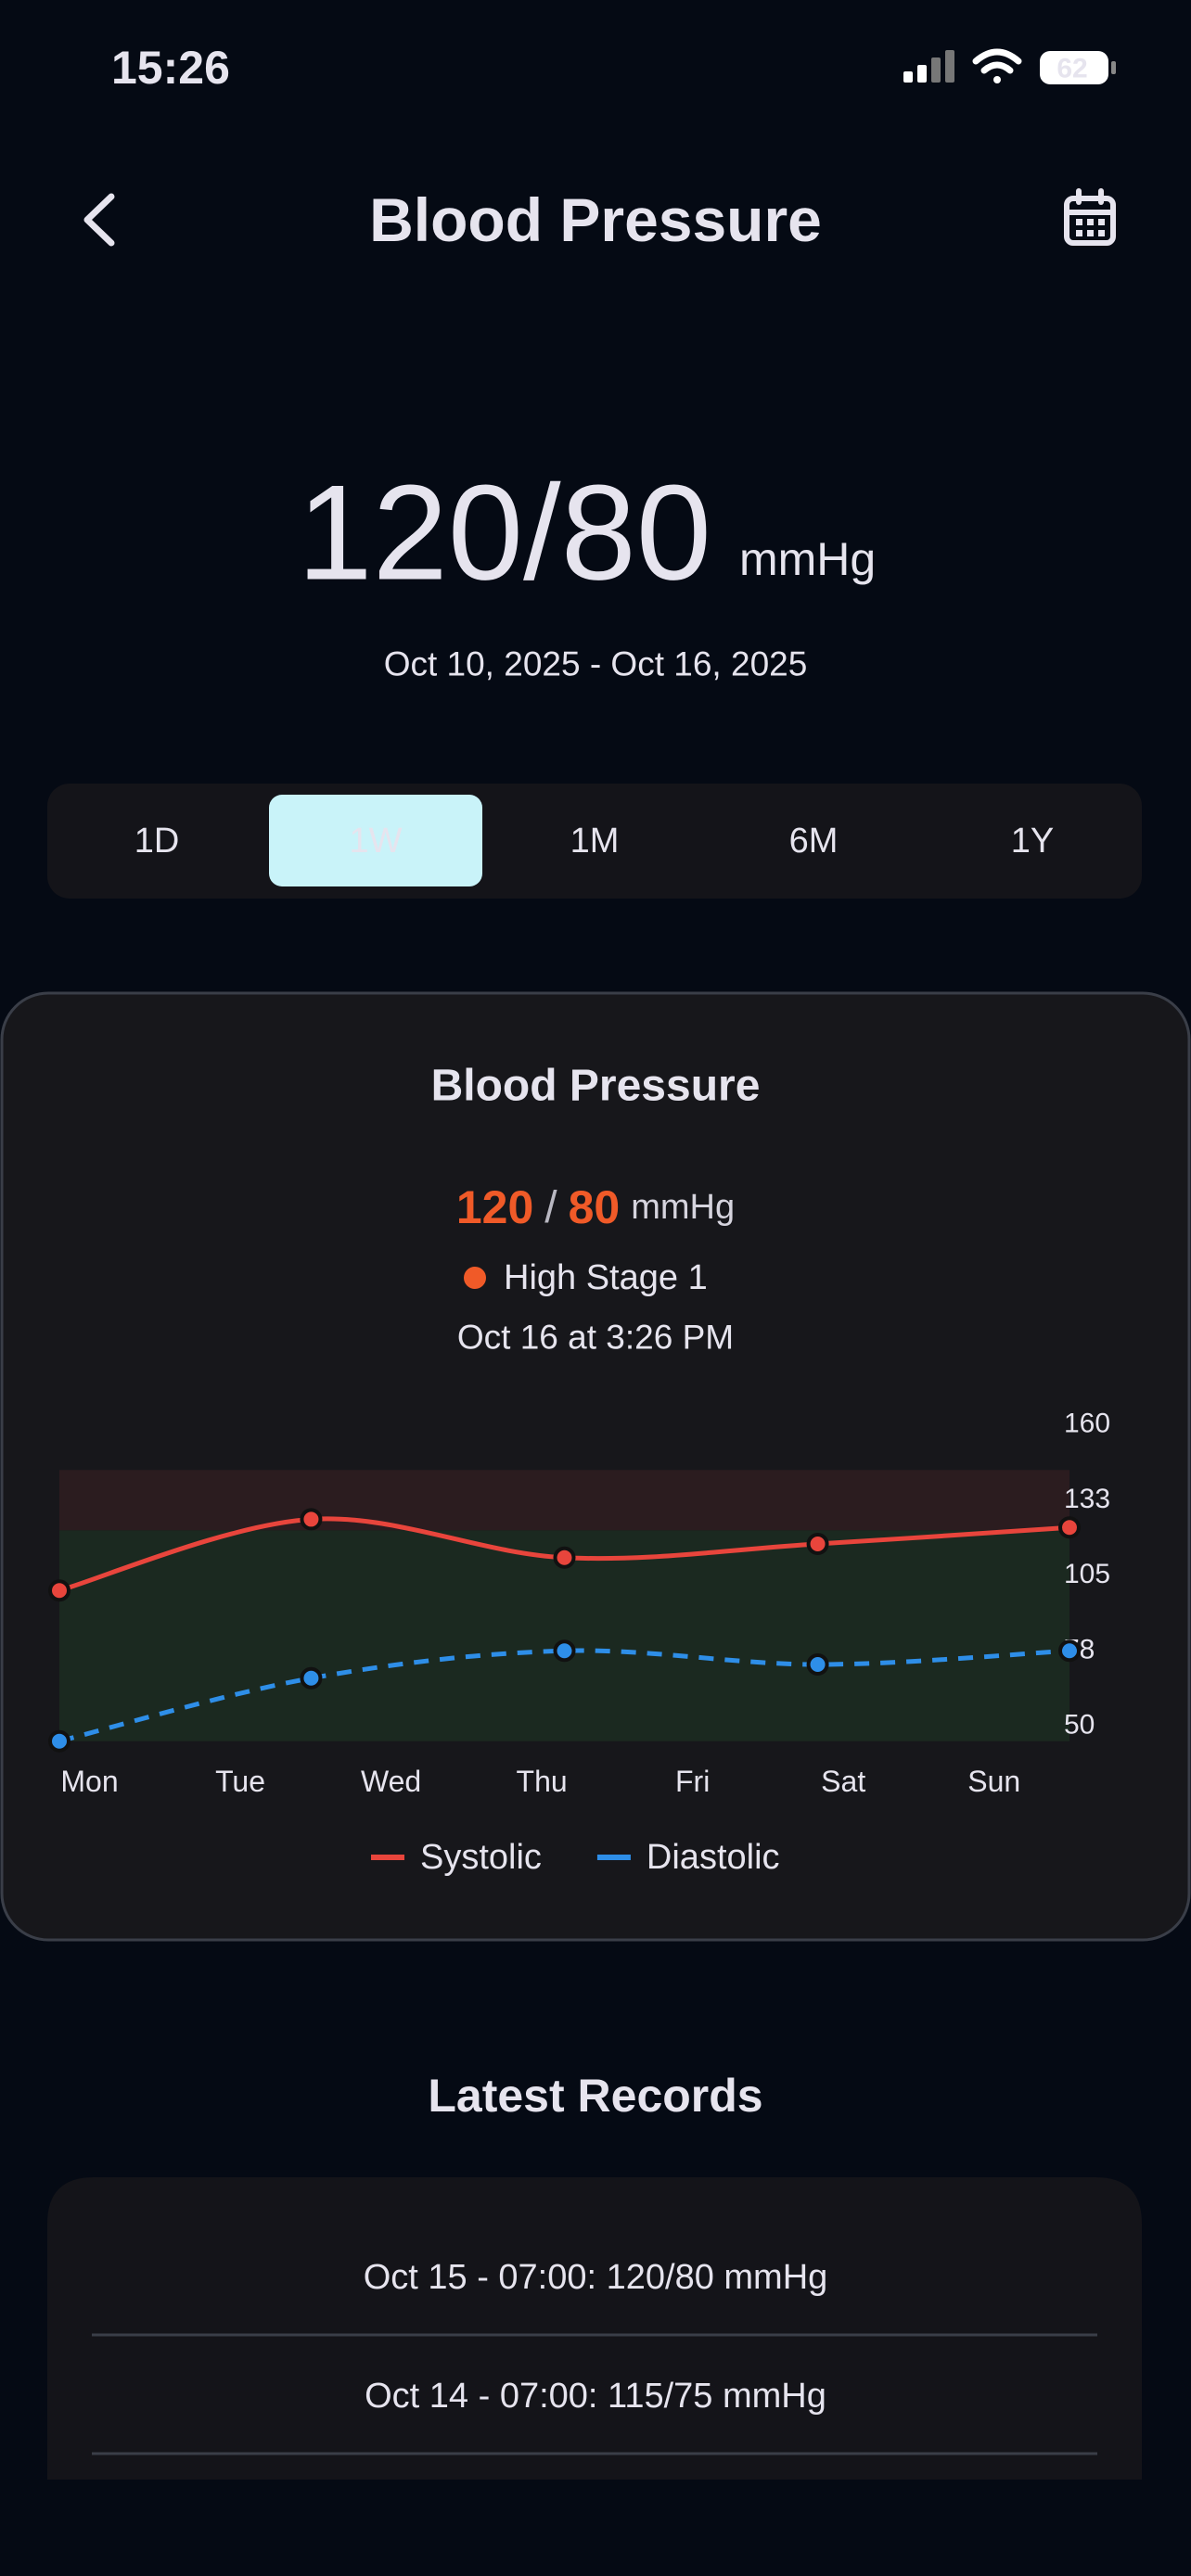 The image size is (1191, 2576). I want to click on record-item: Oct 14 - 07:00: 115/75 mmHg, so click(595, 2396).